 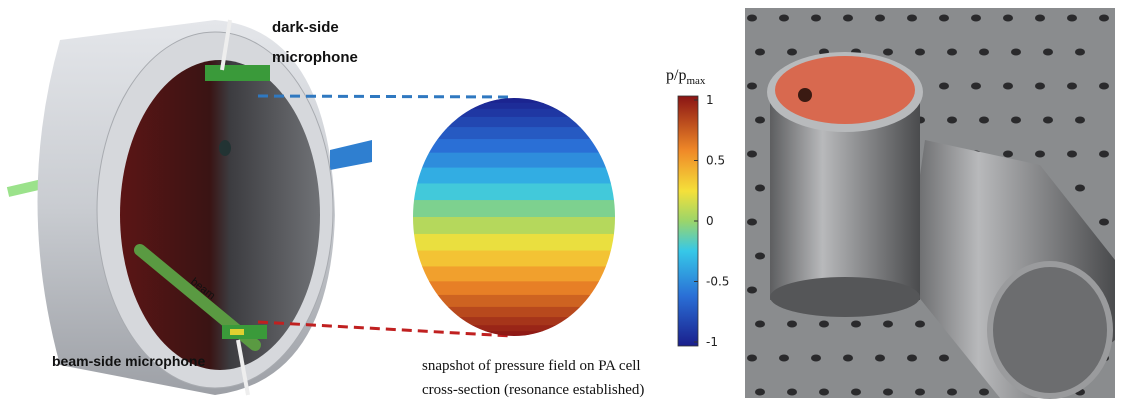 I want to click on colorbar-tick-label: -1, so click(x=712, y=342).